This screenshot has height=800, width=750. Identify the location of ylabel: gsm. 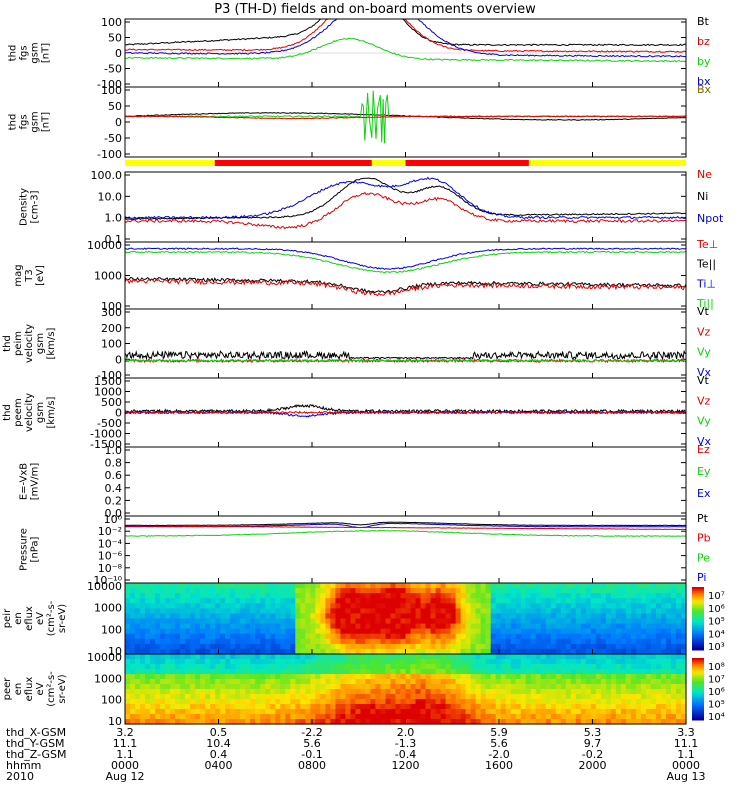
(35, 121).